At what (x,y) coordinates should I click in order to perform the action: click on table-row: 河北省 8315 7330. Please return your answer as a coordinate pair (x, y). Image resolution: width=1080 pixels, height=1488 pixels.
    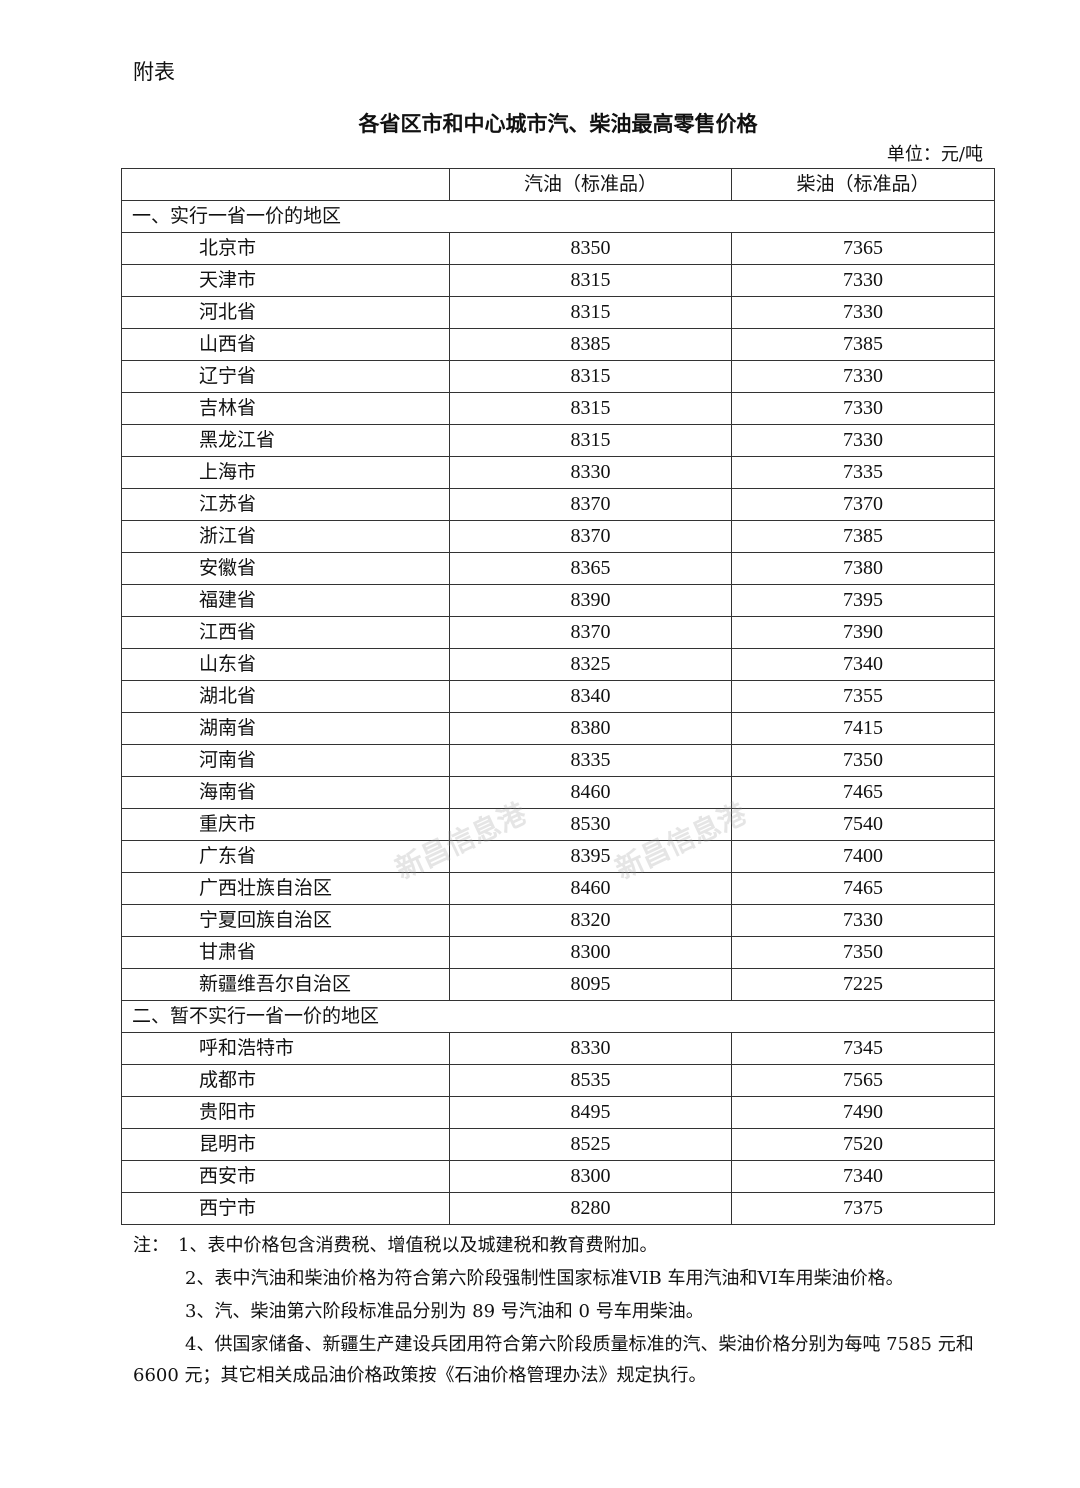
    Looking at the image, I should click on (558, 312).